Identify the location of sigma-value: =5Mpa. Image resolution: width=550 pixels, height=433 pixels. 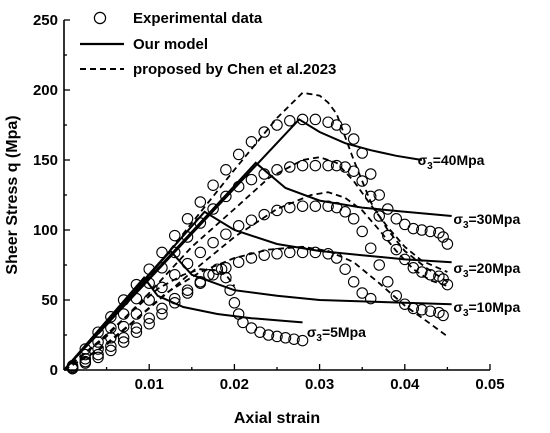
(344, 332).